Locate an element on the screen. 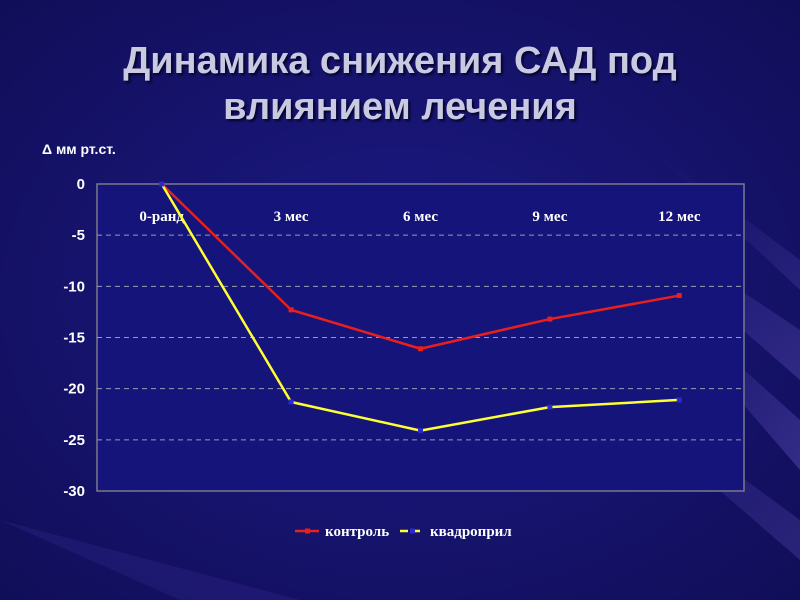  y-tick-label: 0 is located at coordinates (81, 184).